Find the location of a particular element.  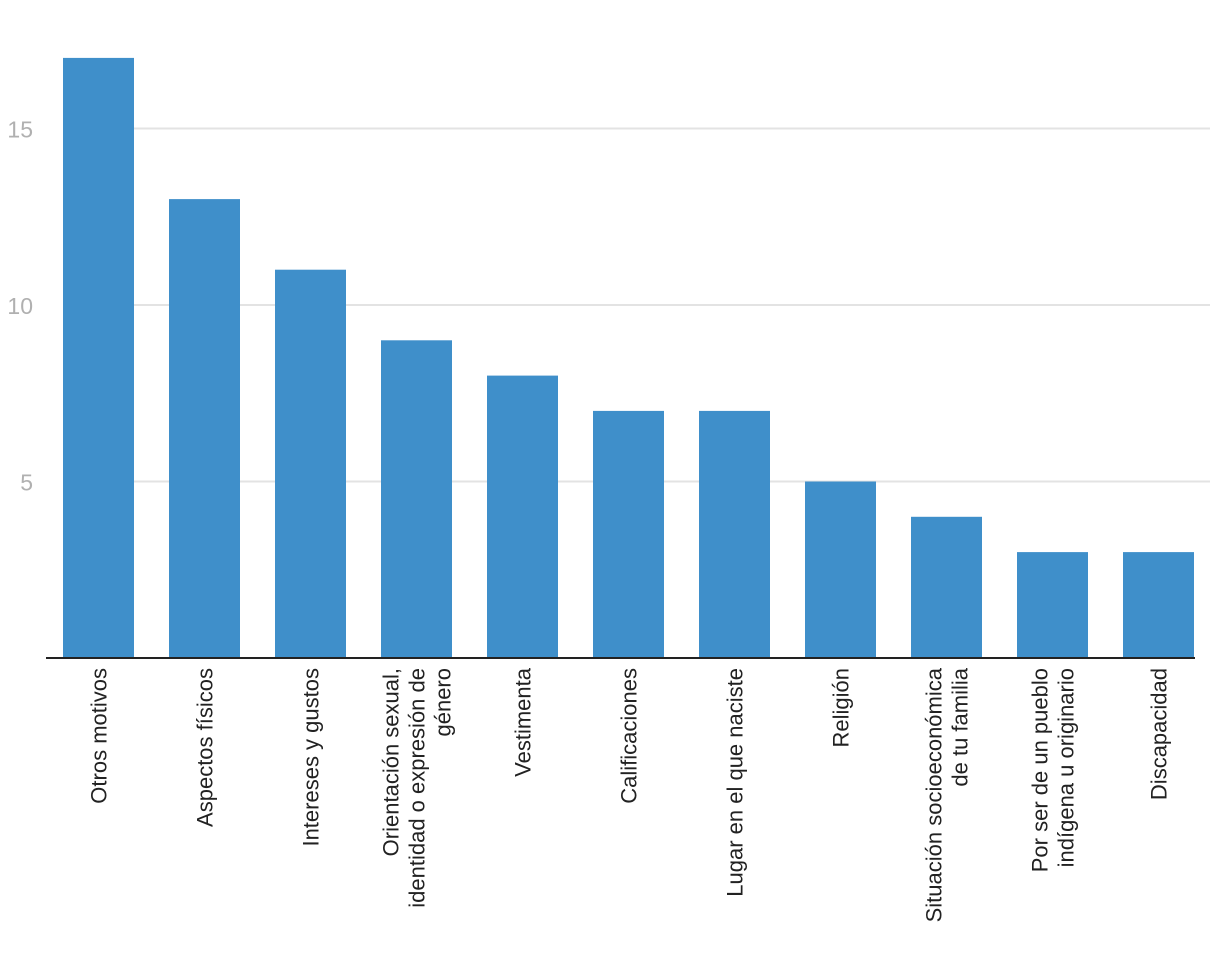

x-tick-label-line: Religión is located at coordinates (841, 708).